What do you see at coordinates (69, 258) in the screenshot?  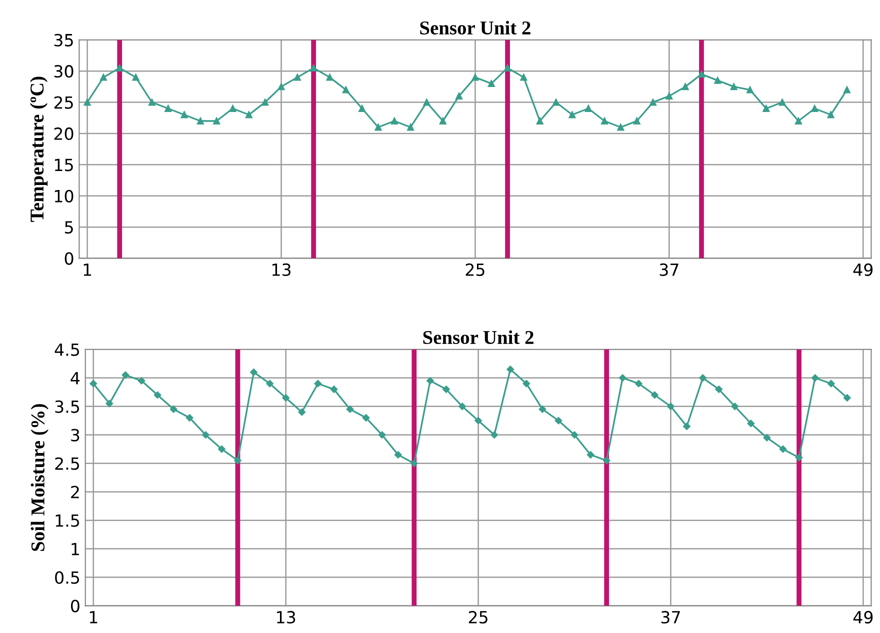 I see `y-tick-label: 0` at bounding box center [69, 258].